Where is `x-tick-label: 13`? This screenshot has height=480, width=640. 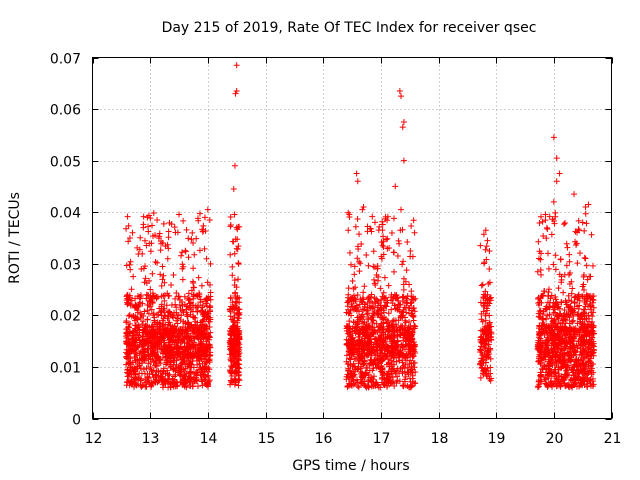
x-tick-label: 13 is located at coordinates (151, 439).